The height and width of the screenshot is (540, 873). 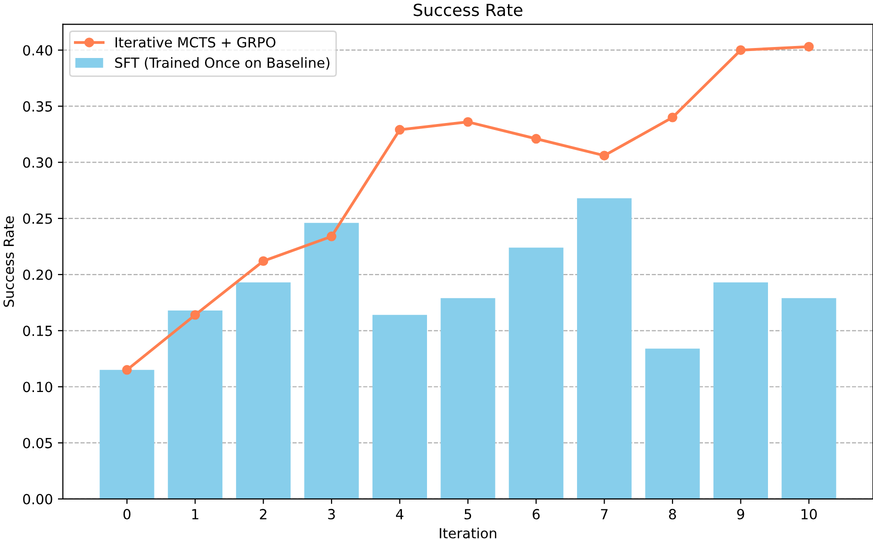 I want to click on y-tick-label: 0.25, so click(x=37, y=218).